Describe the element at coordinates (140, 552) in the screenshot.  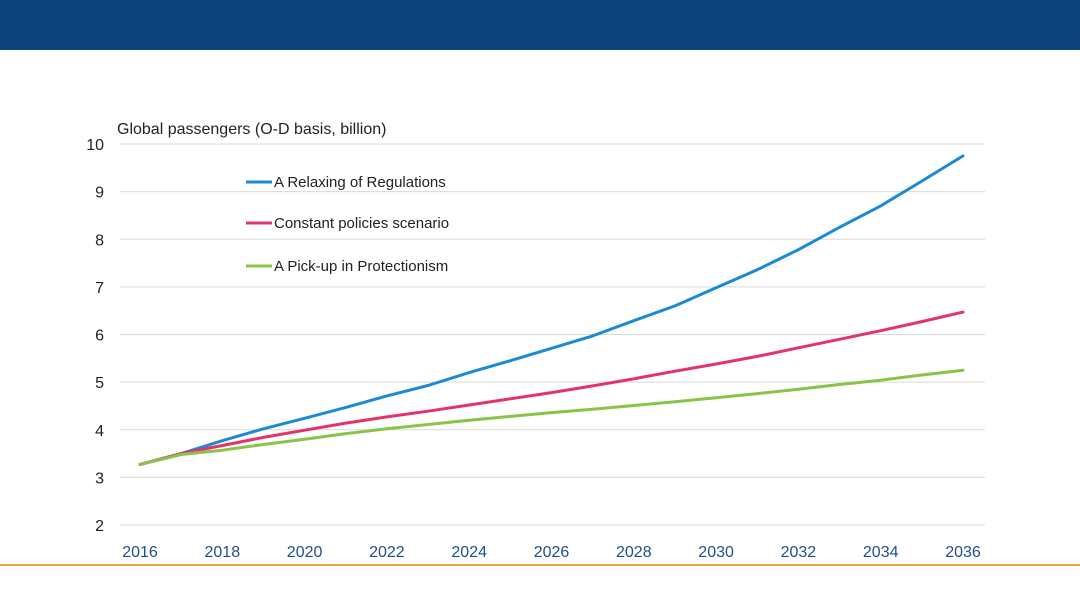
I see `x-tick-label: 2016` at that location.